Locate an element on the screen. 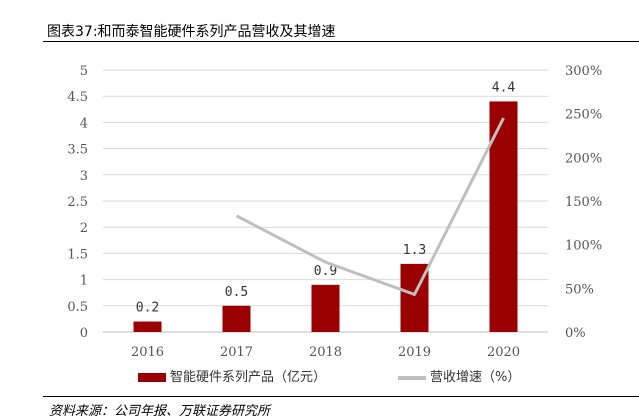  right-axis-tick-label: 200% is located at coordinates (583, 158).